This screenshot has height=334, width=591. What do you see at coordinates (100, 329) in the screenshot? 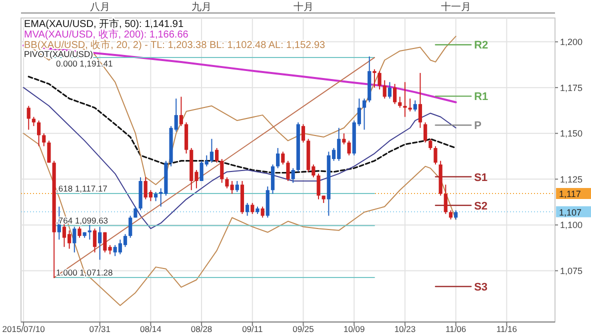
I see `x-tick-label: 07/31` at bounding box center [100, 329].